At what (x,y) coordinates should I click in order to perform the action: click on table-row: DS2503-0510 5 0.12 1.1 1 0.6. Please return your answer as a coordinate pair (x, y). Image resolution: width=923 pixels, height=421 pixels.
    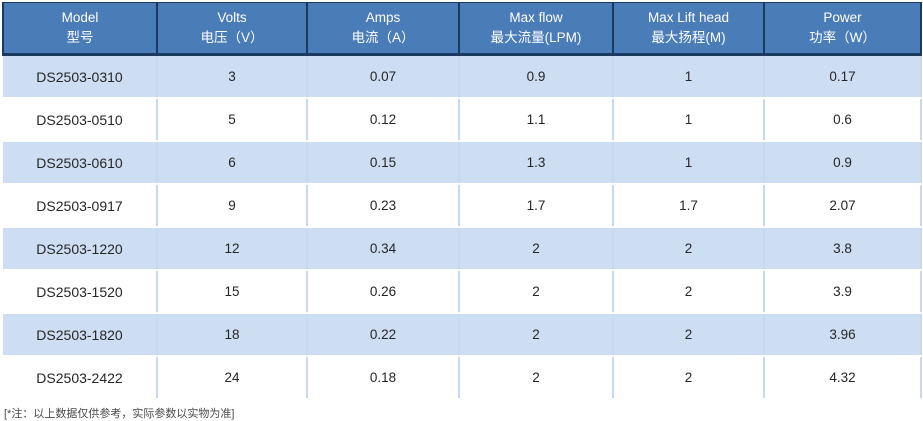
    Looking at the image, I should click on (462, 120).